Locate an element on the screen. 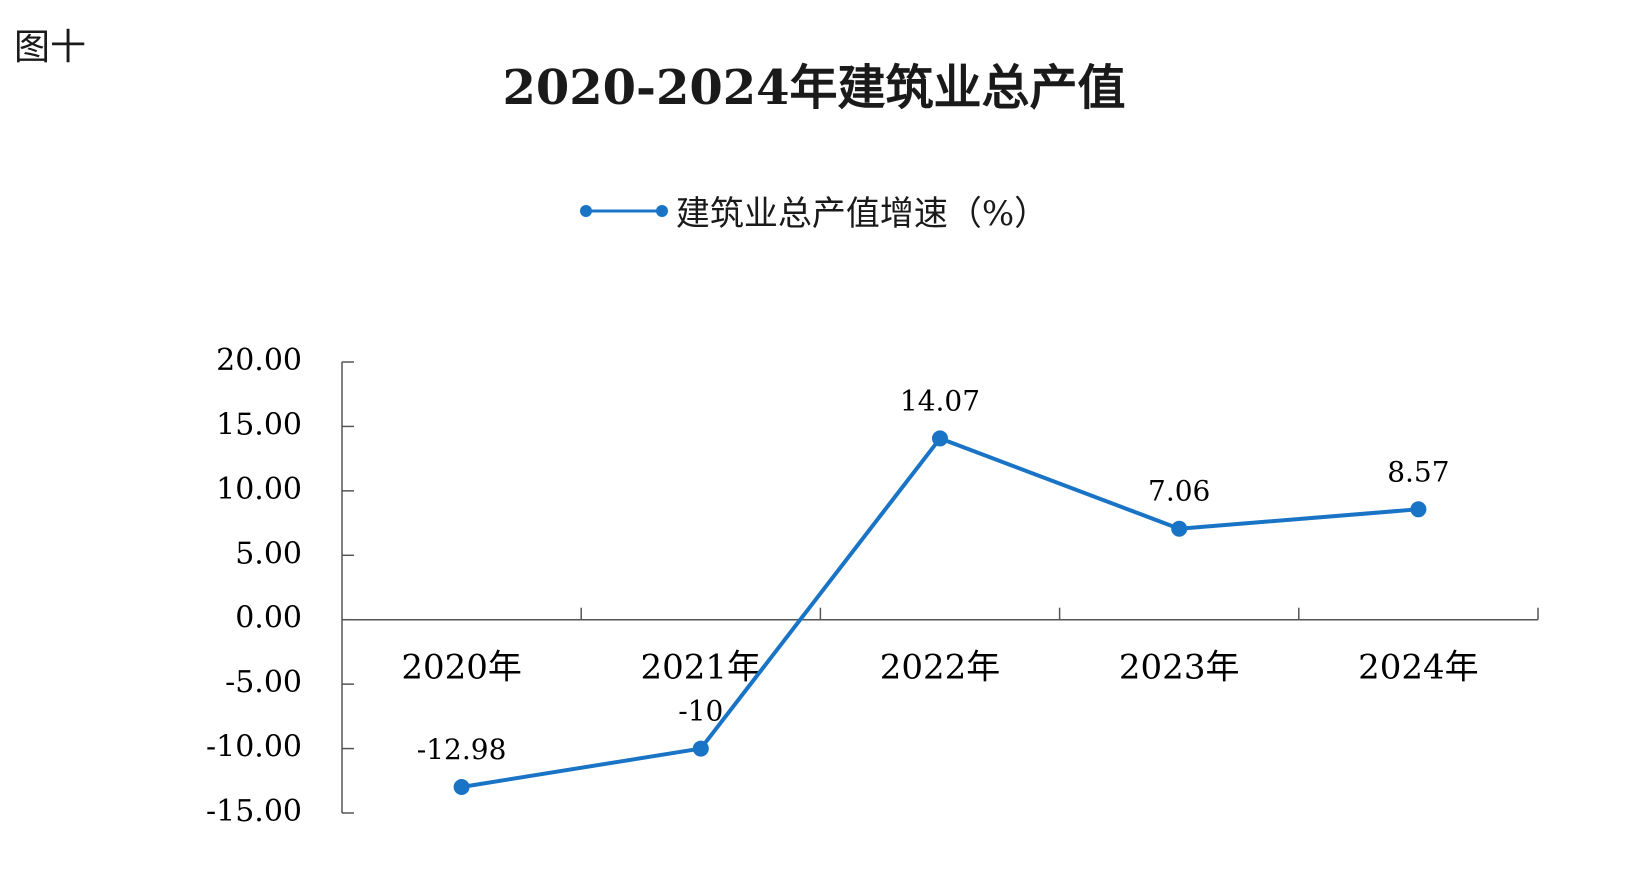 This screenshot has width=1628, height=870. y-tick-label: -15.00 is located at coordinates (254, 811).